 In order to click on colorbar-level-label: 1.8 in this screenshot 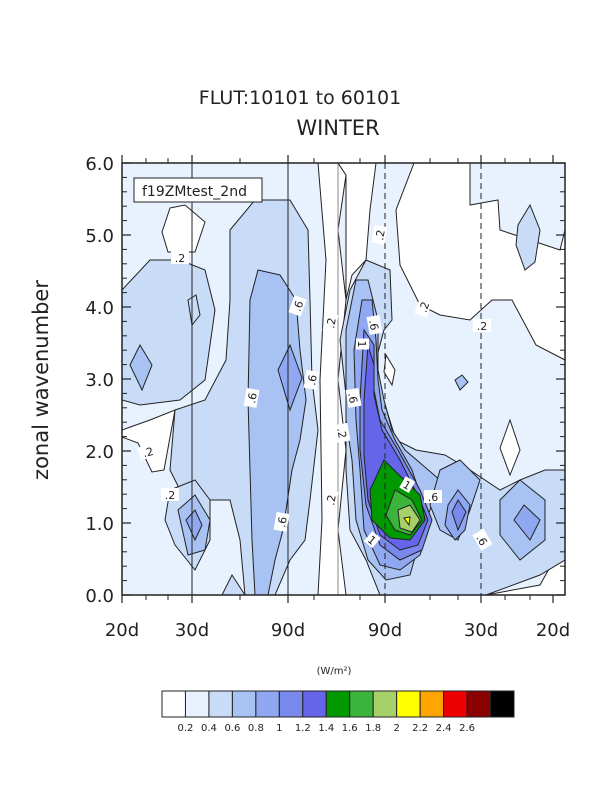, I will do `click(373, 728)`.